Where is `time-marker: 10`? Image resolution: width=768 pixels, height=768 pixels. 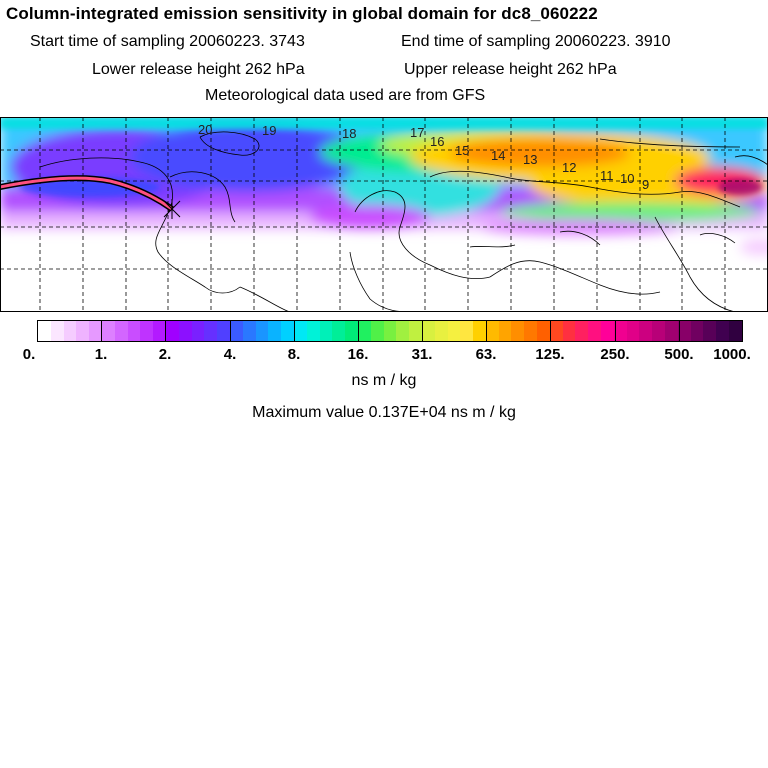 time-marker: 10 is located at coordinates (627, 178).